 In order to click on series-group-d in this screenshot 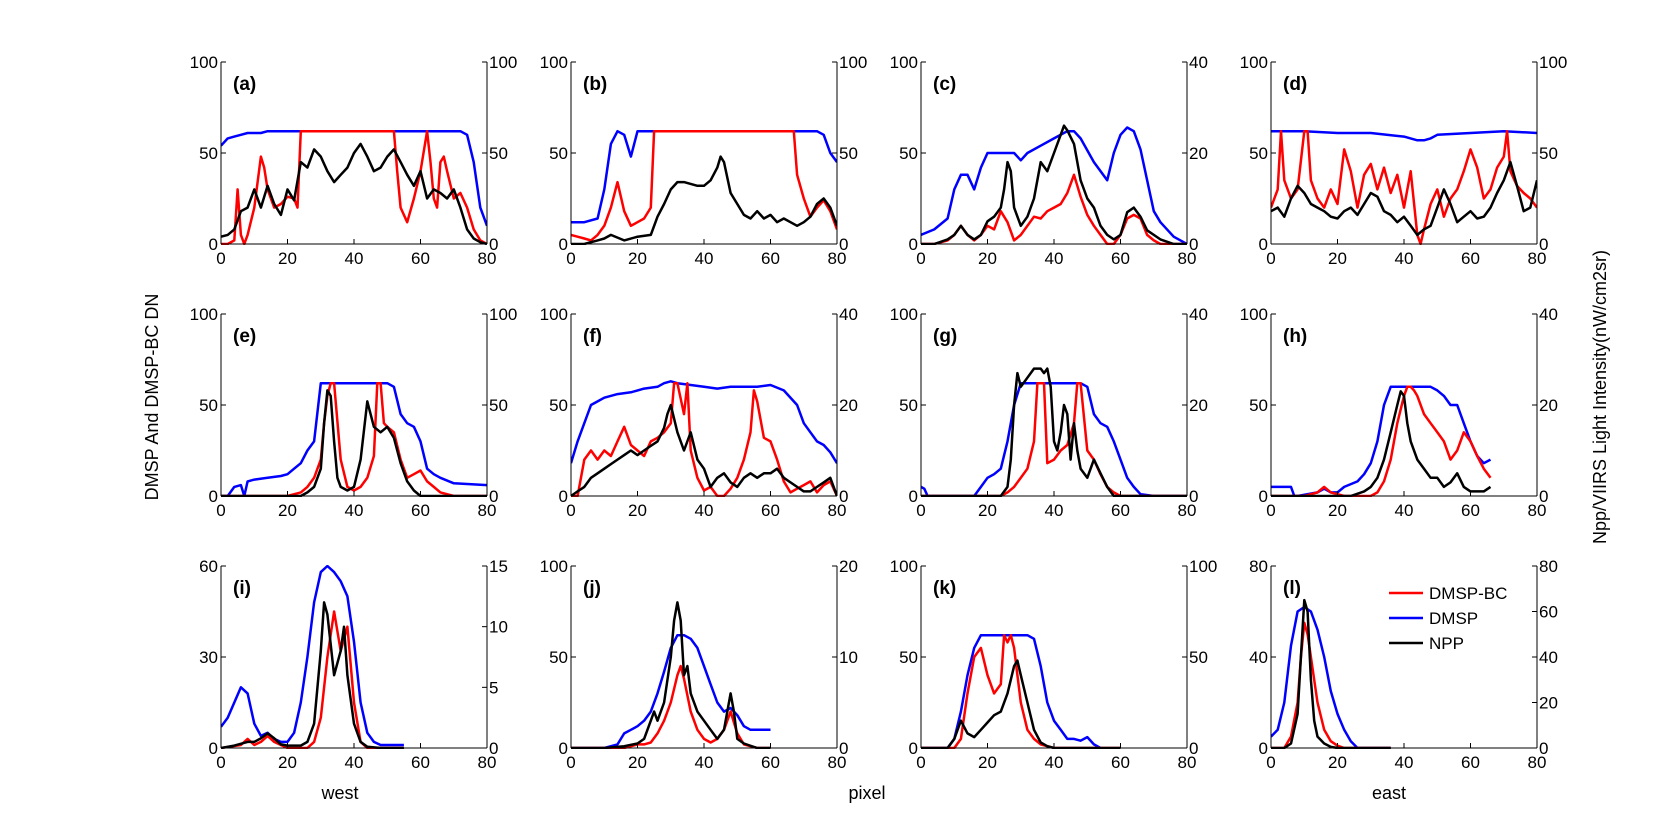, I will do `click(1404, 187)`.